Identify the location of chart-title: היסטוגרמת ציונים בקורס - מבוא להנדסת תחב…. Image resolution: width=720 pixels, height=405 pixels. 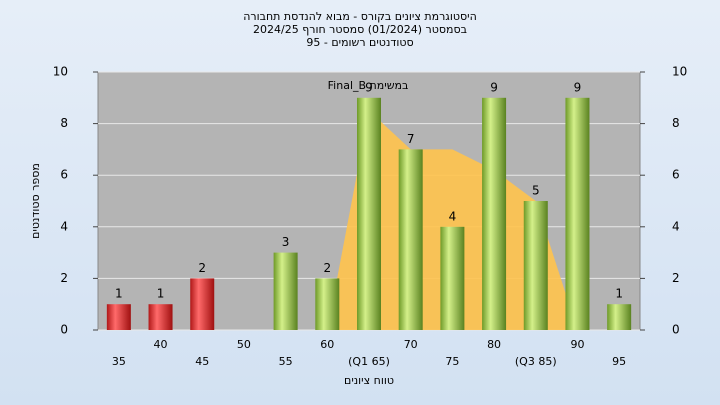
(360, 16).